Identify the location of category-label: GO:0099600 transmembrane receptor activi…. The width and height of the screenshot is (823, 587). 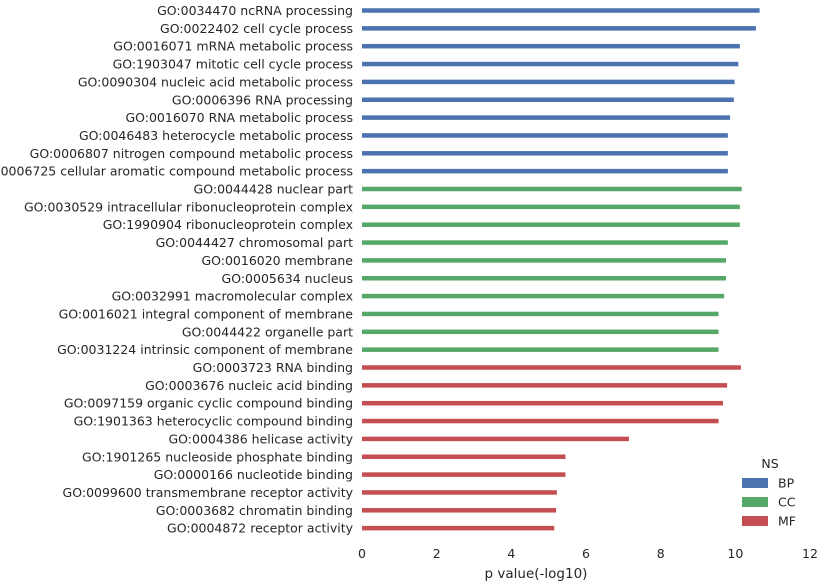
(208, 492).